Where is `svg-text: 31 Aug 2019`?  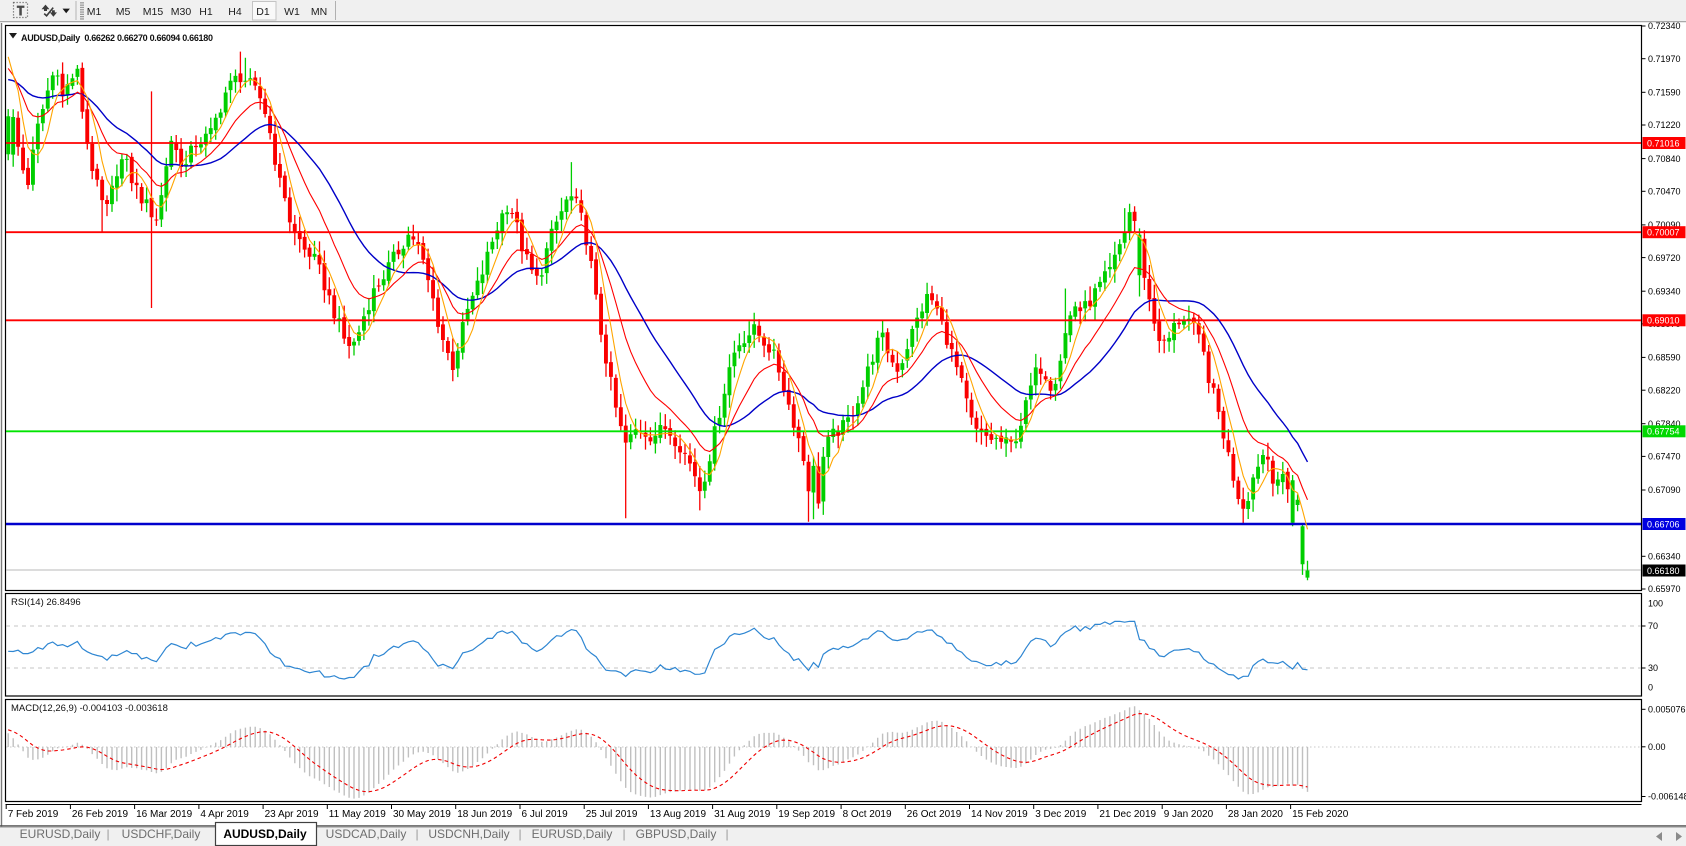
svg-text: 31 Aug 2019 is located at coordinates (742, 814).